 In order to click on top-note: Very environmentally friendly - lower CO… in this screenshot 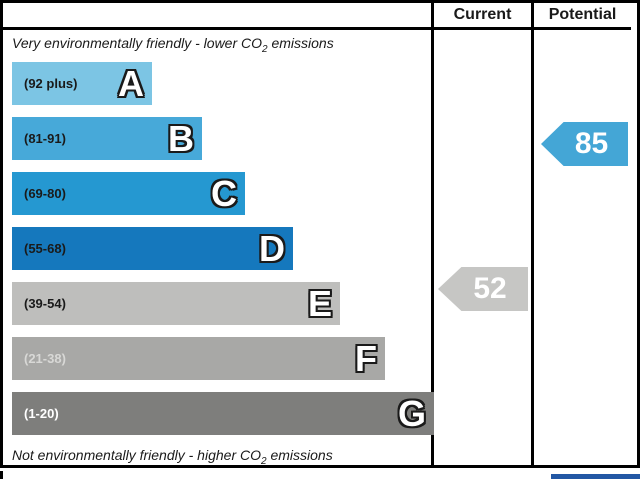, I will do `click(217, 45)`.